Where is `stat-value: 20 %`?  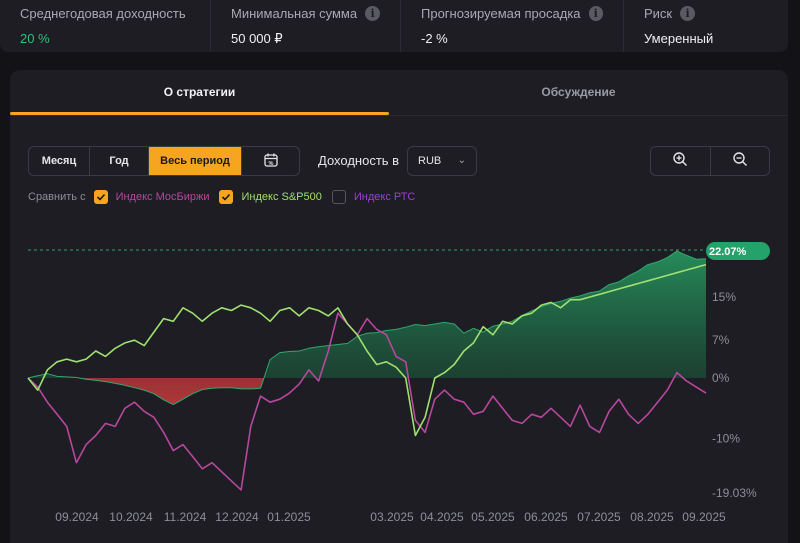 stat-value: 20 % is located at coordinates (35, 38).